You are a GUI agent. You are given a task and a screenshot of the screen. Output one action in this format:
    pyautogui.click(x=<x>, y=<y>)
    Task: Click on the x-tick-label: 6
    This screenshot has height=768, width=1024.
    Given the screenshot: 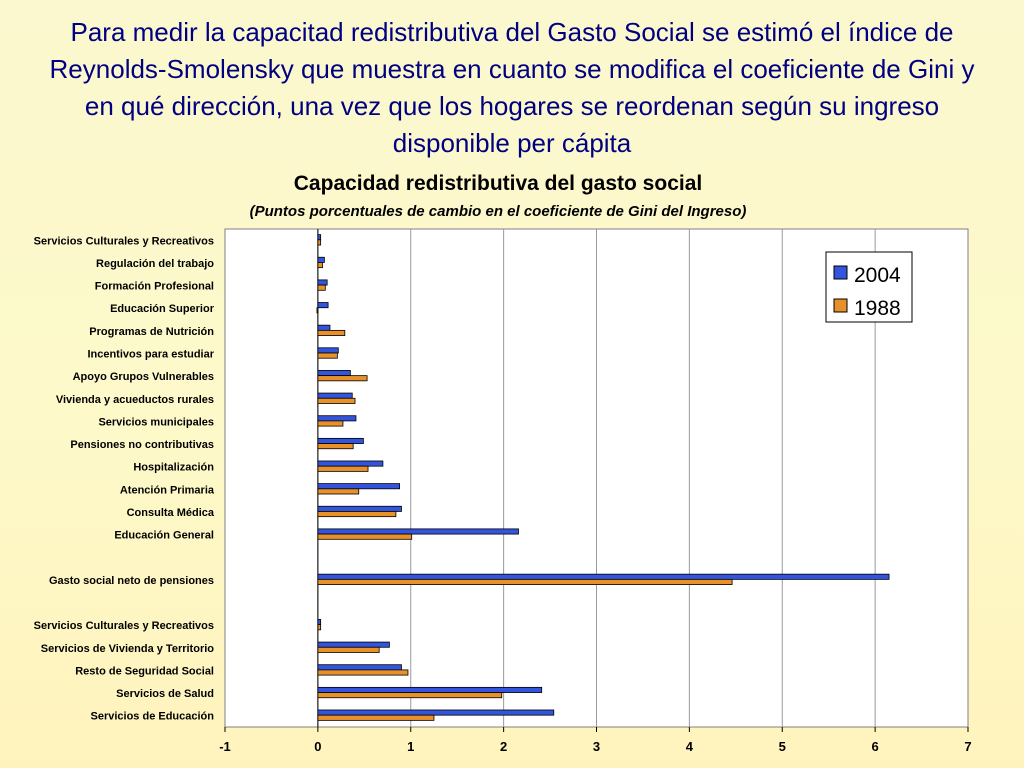 What is the action you would take?
    pyautogui.click(x=875, y=746)
    